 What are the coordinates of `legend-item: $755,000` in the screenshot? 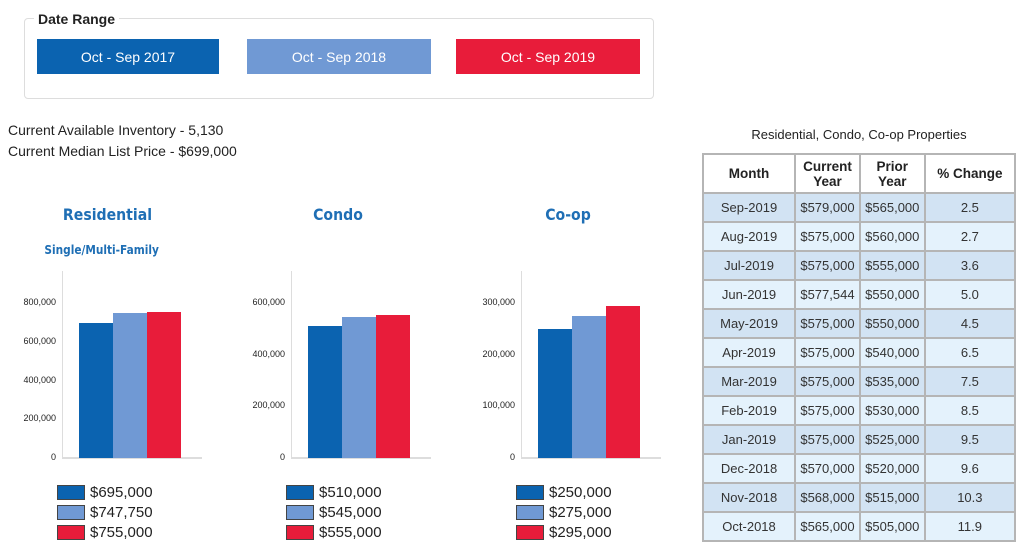 It's located at (105, 532).